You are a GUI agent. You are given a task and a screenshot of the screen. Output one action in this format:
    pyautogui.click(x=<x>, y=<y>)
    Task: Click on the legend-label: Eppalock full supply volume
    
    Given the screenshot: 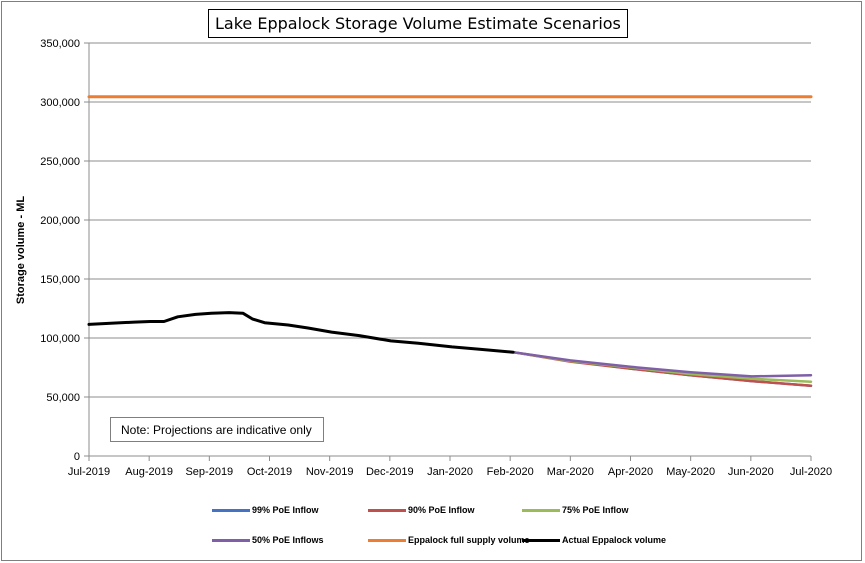 What is the action you would take?
    pyautogui.click(x=469, y=540)
    